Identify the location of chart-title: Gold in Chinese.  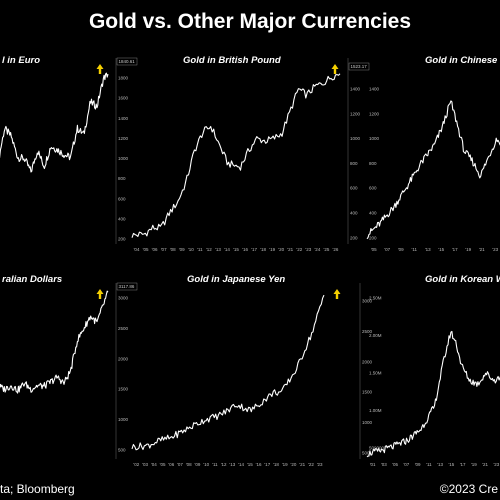
(461, 60).